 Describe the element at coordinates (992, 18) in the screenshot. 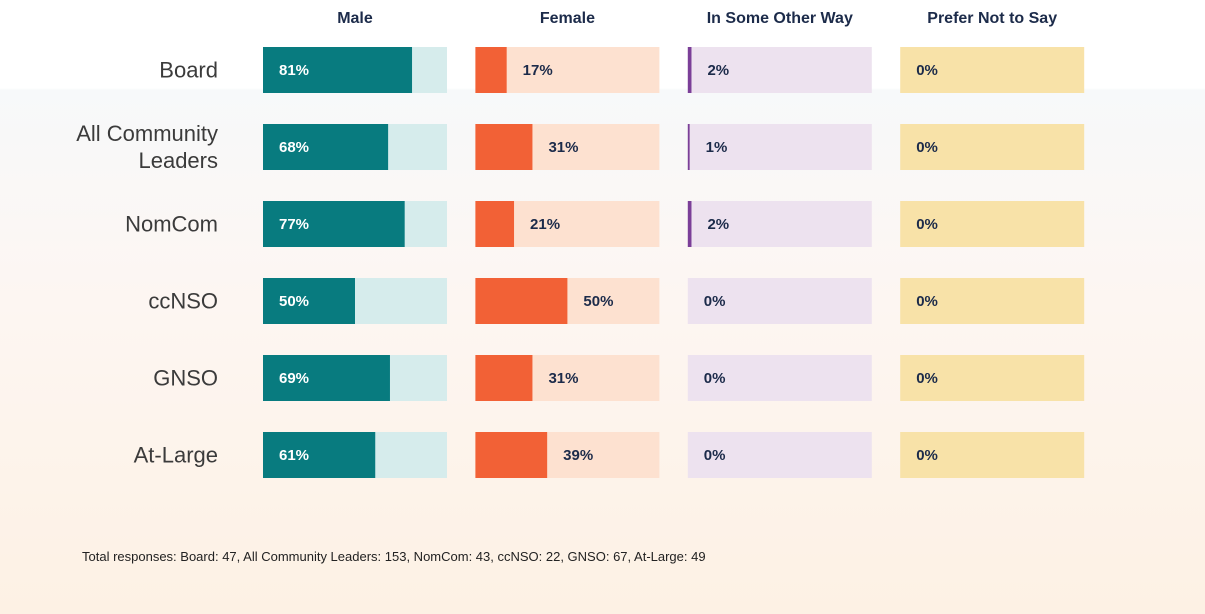

I see `series-header: Prefer Not to Say` at that location.